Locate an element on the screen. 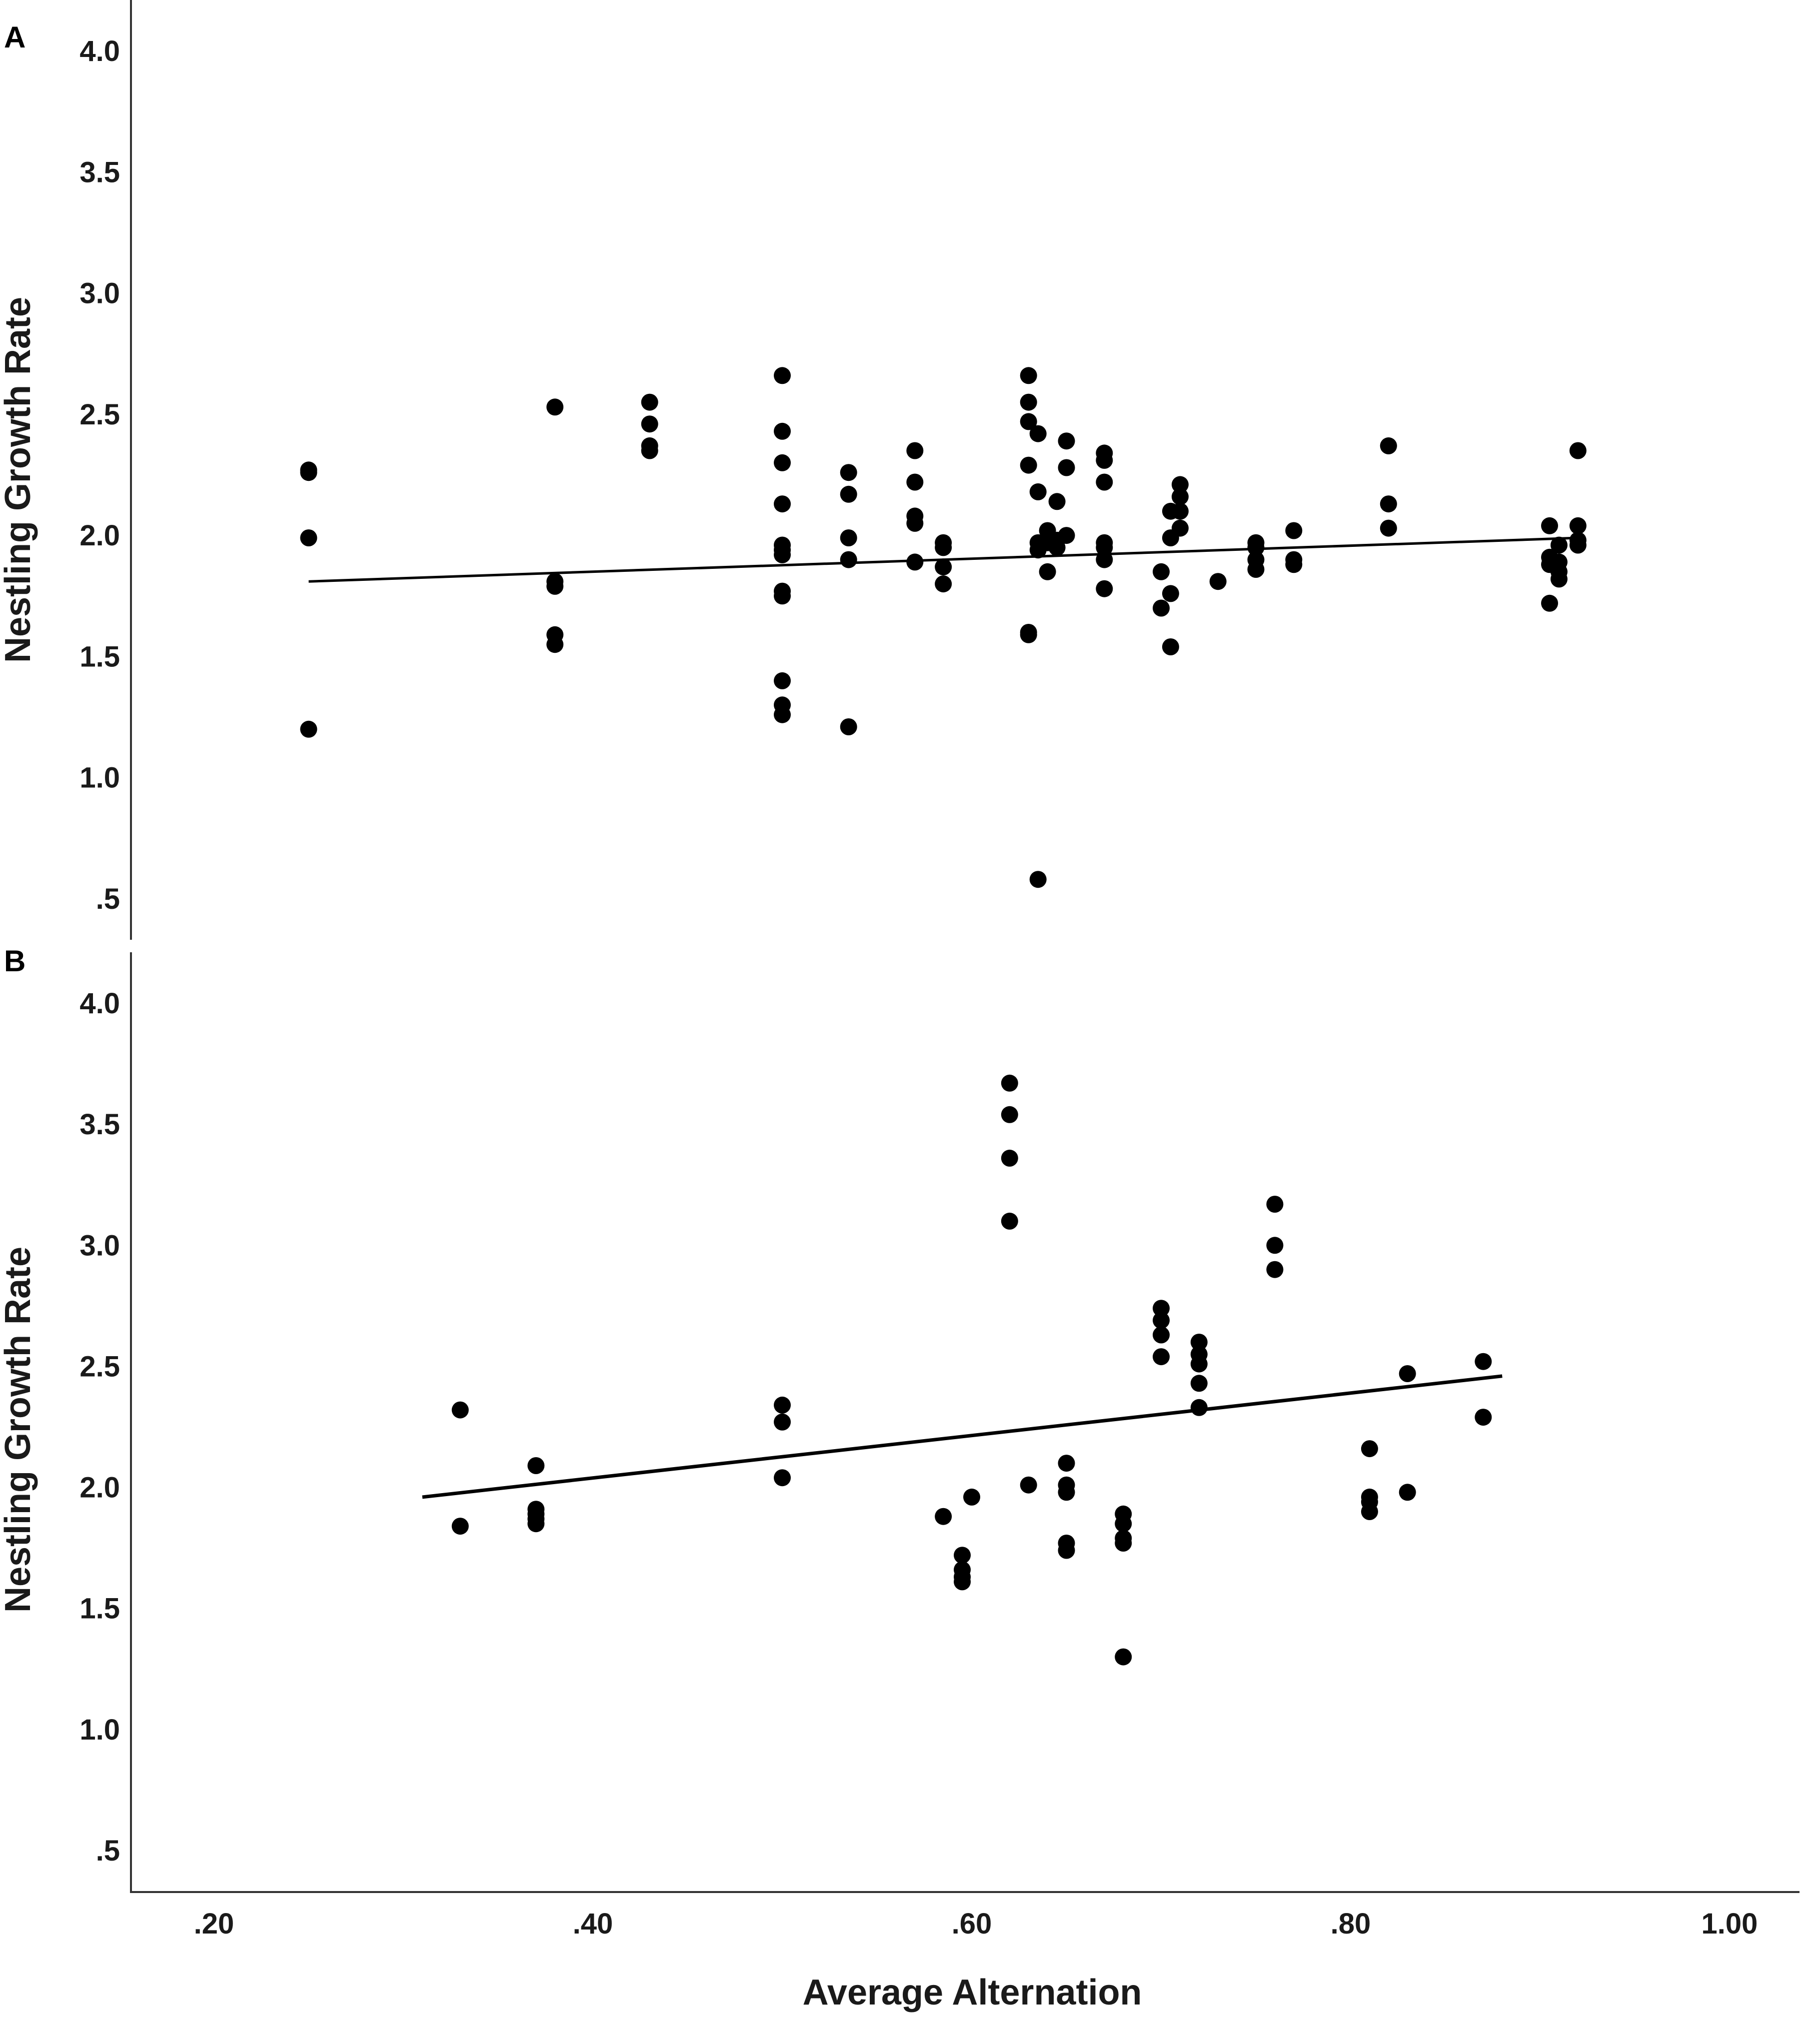 This screenshot has height=2019, width=1820. y-tick-label: 4.0 is located at coordinates (99, 1003).